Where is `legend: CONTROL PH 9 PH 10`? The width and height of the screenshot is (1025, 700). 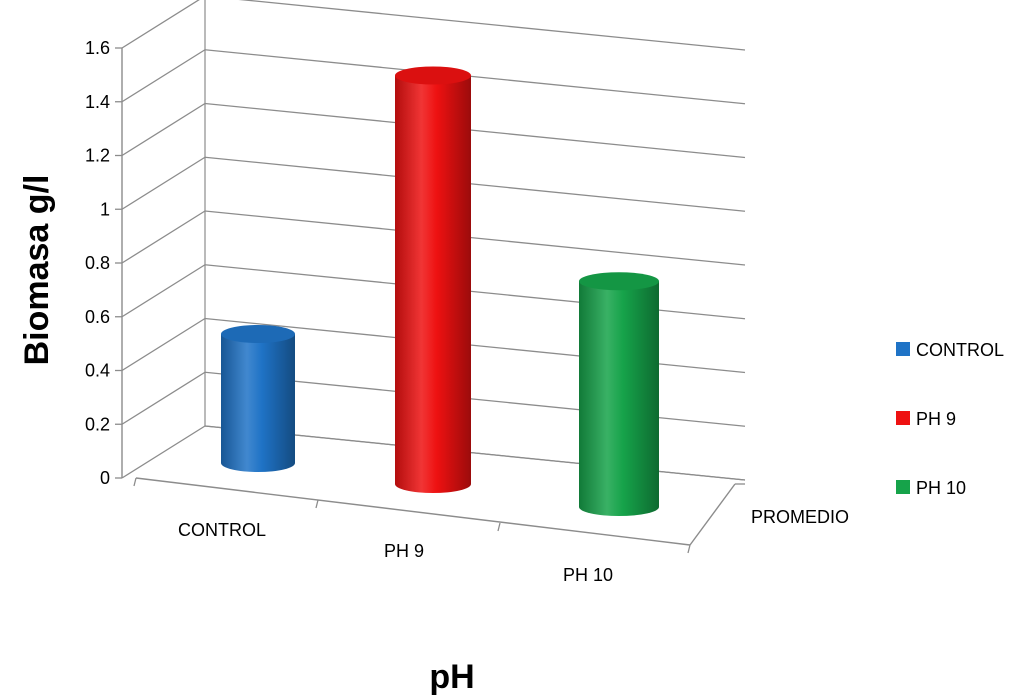
legend: CONTROL PH 9 PH 10 is located at coordinates (950, 419).